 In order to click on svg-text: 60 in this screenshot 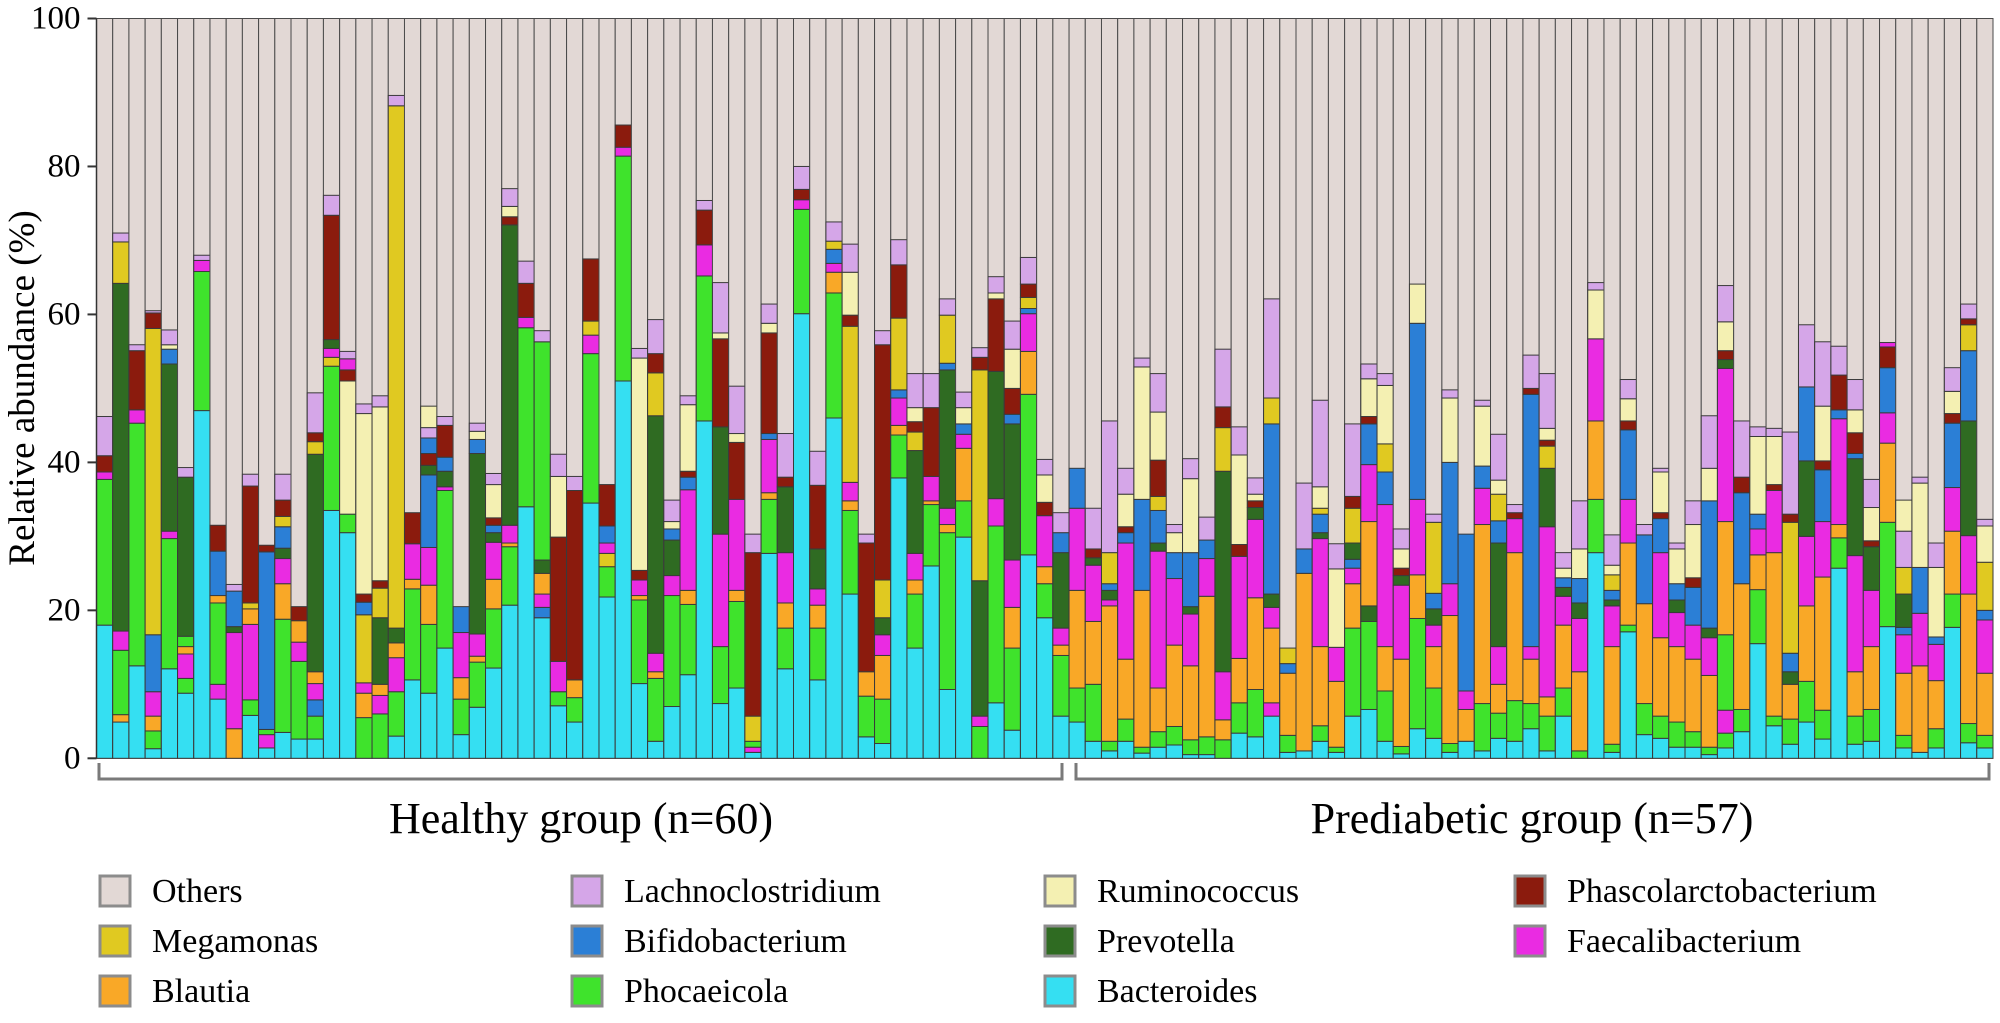, I will do `click(64, 314)`.